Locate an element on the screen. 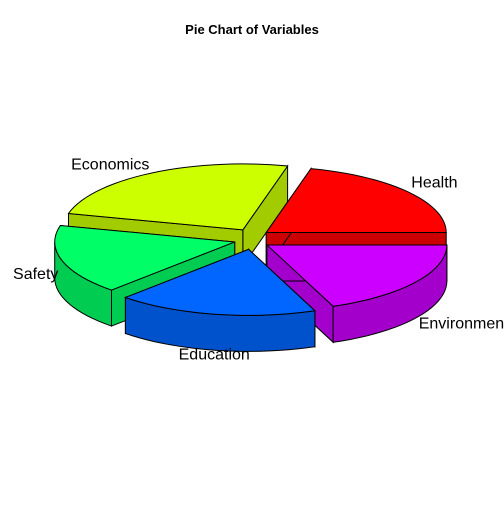 This screenshot has height=509, width=504. pie-slice-education is located at coordinates (220, 300).